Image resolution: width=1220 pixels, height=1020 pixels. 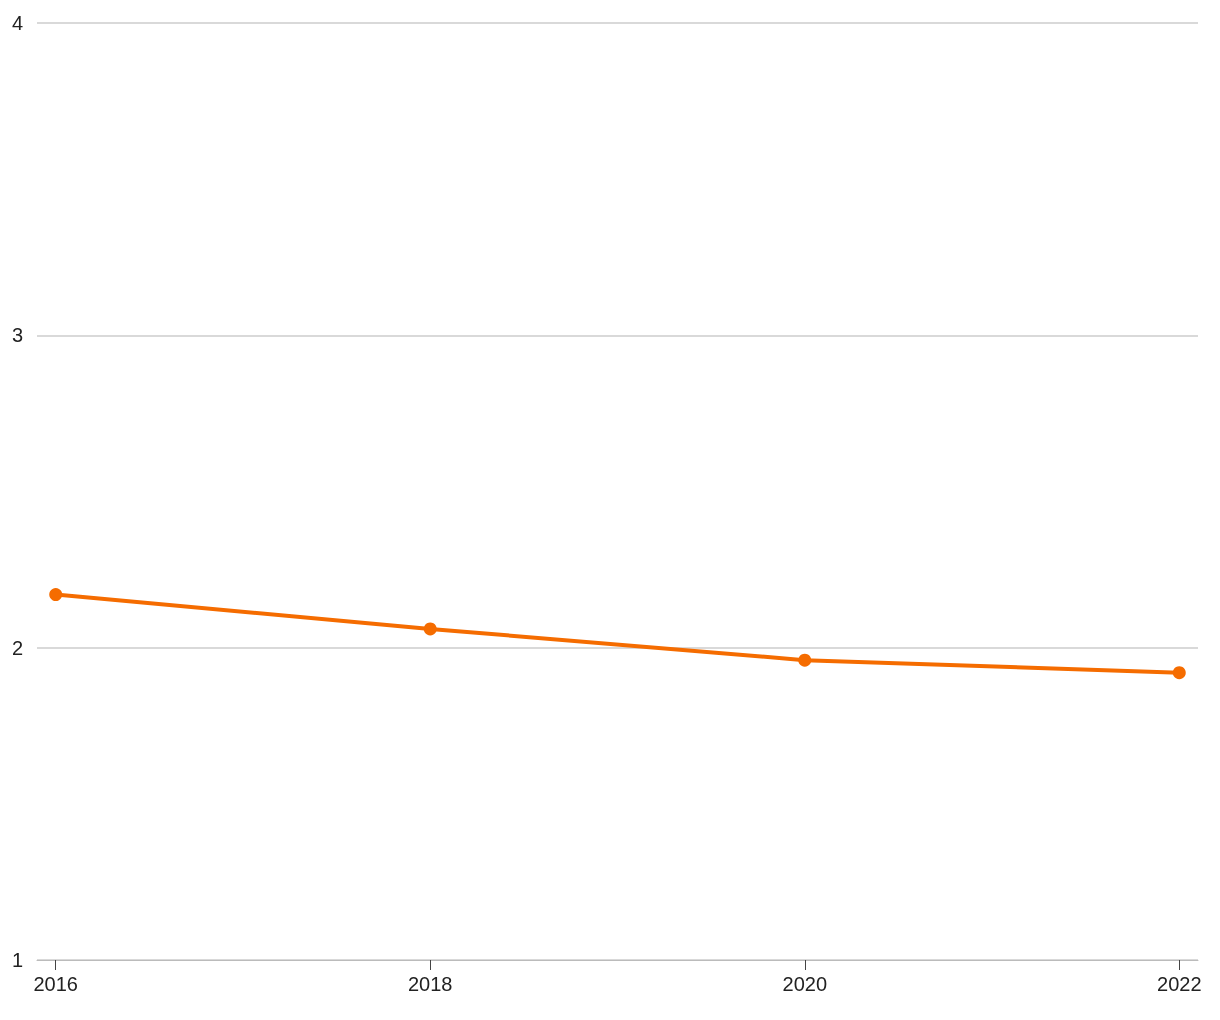 I want to click on x-tick-label: 2018, so click(x=430, y=984).